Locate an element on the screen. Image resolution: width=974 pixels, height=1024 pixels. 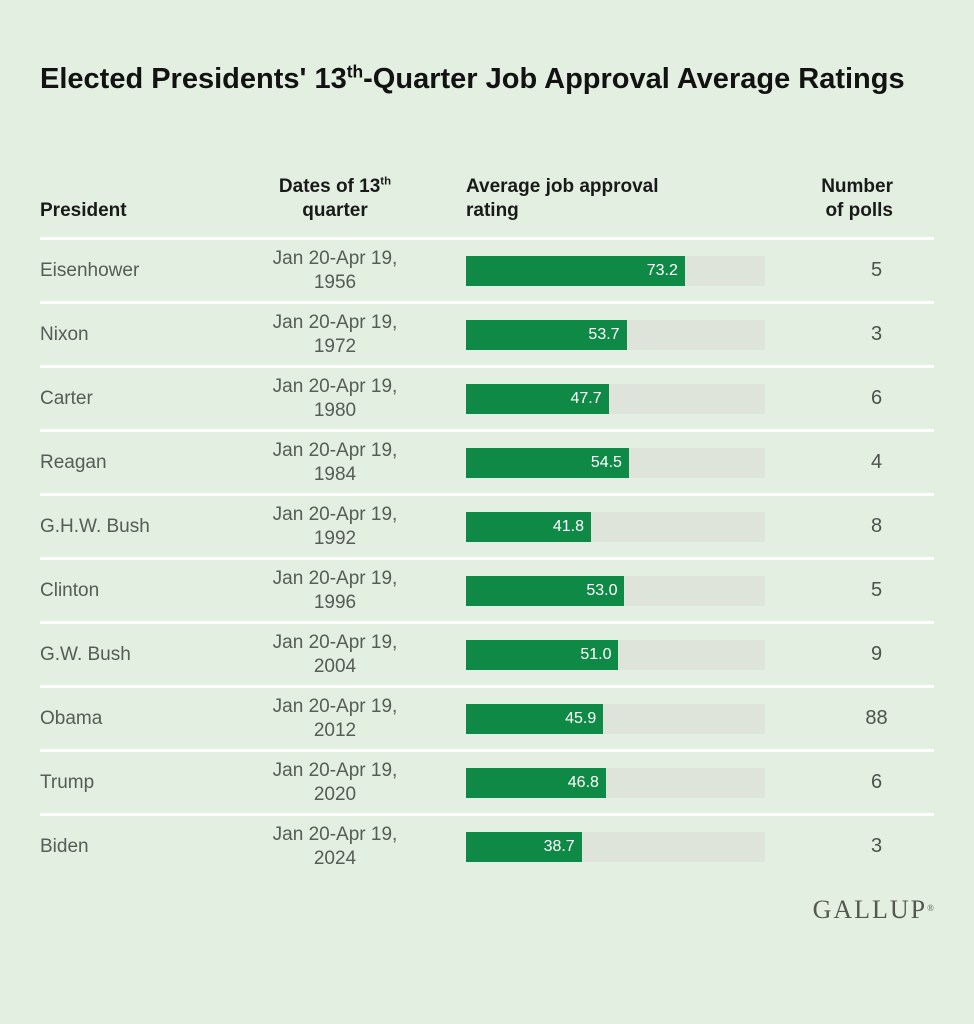
table-row: Obama Jan 20-Apr 19, 2012 45.9 88 is located at coordinates (487, 720).